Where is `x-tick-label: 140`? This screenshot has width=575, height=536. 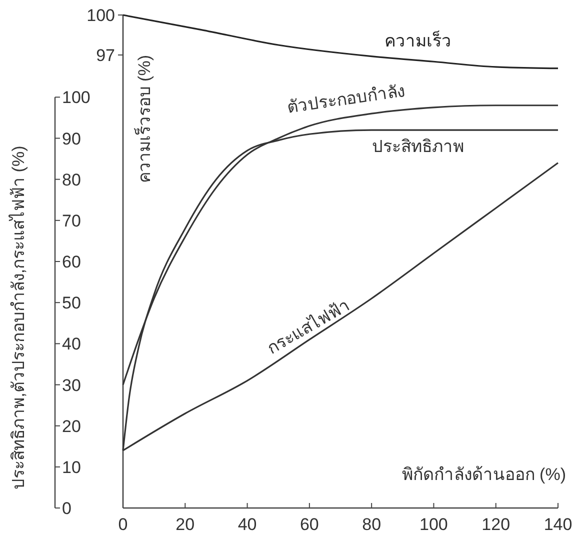
x-tick-label: 140 is located at coordinates (558, 524).